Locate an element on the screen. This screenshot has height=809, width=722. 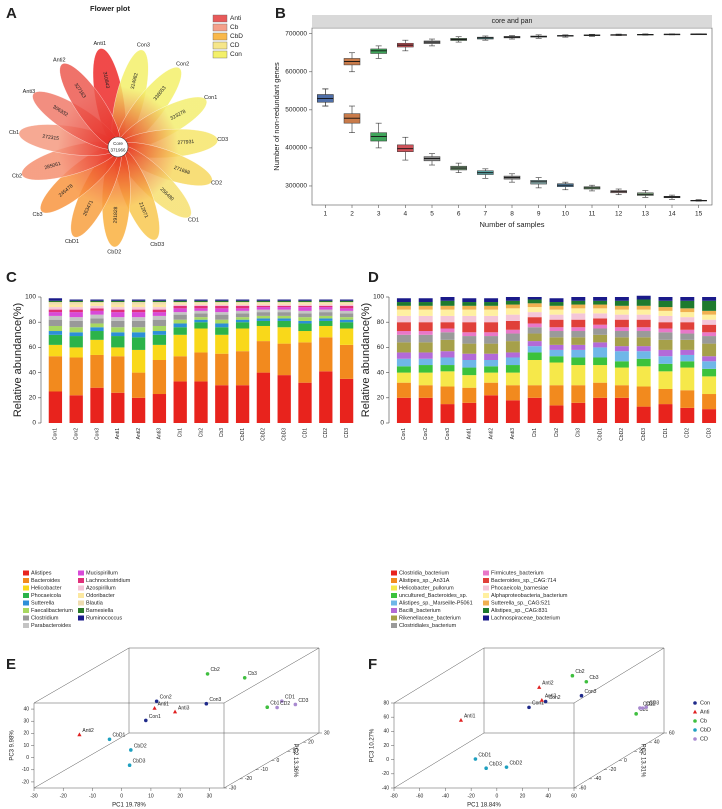
x-tick-label: Anti1 is located at coordinates (470, 434).